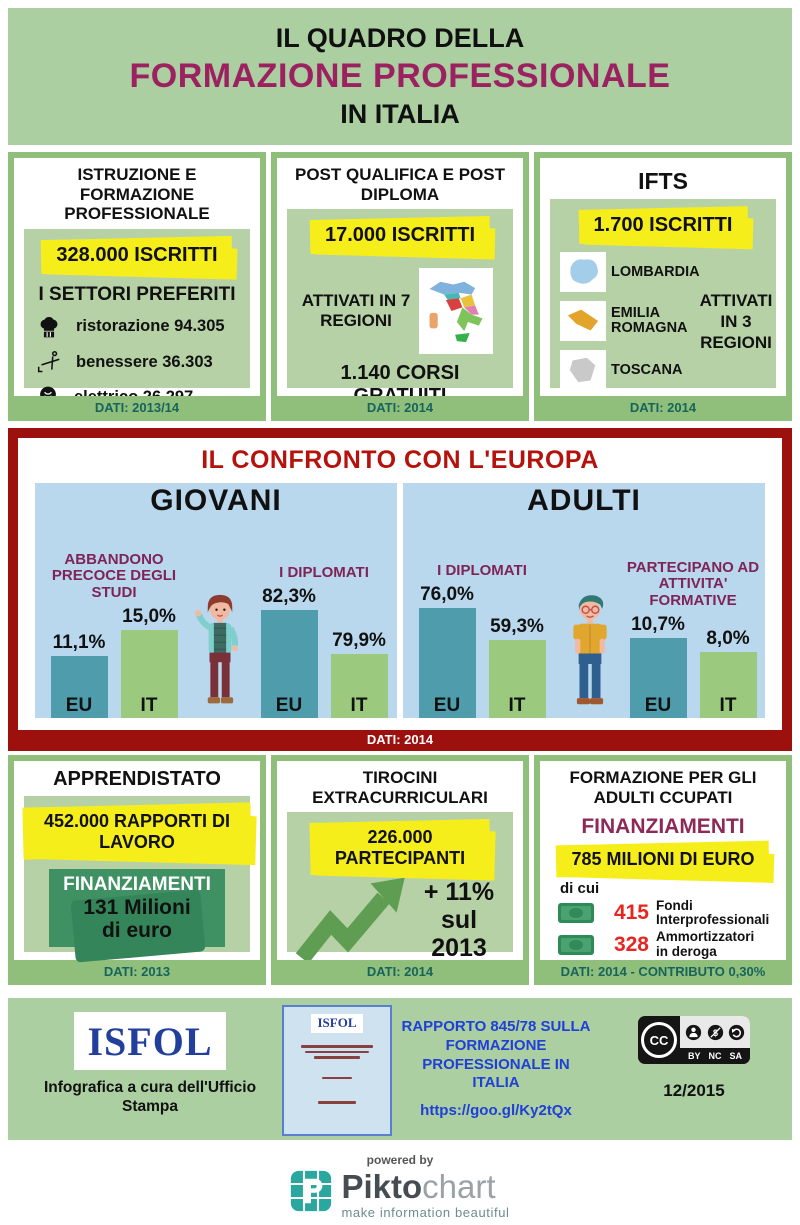 Image resolution: width=800 pixels, height=1225 pixels. What do you see at coordinates (137, 408) in the screenshot?
I see `dati-band: DATI: 2013/14` at bounding box center [137, 408].